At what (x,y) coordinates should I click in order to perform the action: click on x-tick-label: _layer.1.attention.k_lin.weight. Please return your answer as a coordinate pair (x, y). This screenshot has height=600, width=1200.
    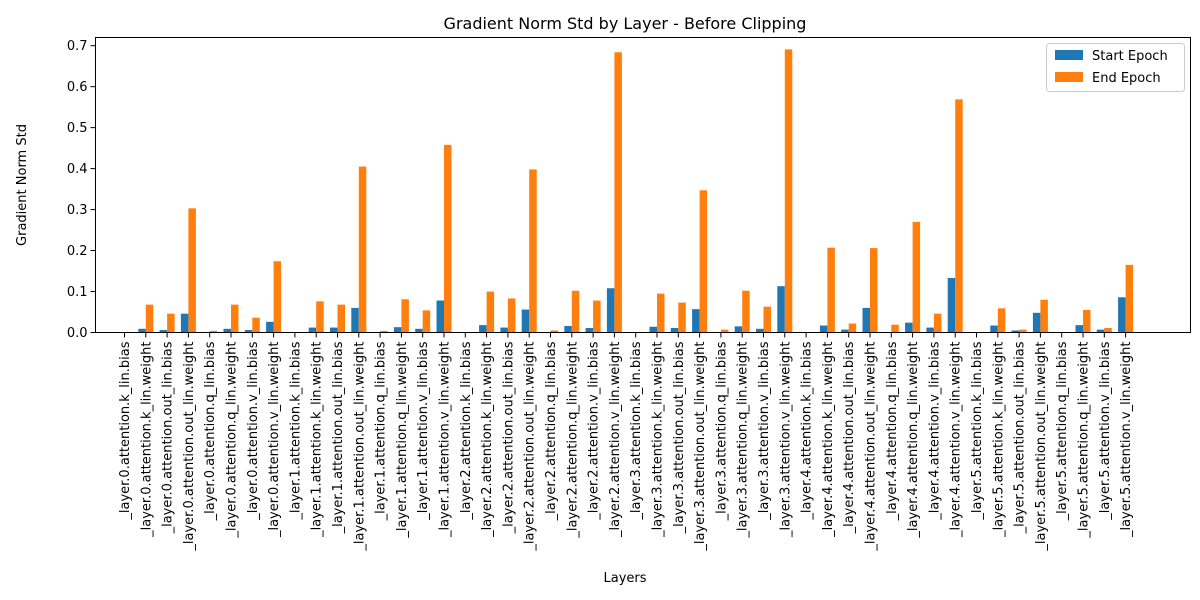
    Looking at the image, I should click on (317, 440).